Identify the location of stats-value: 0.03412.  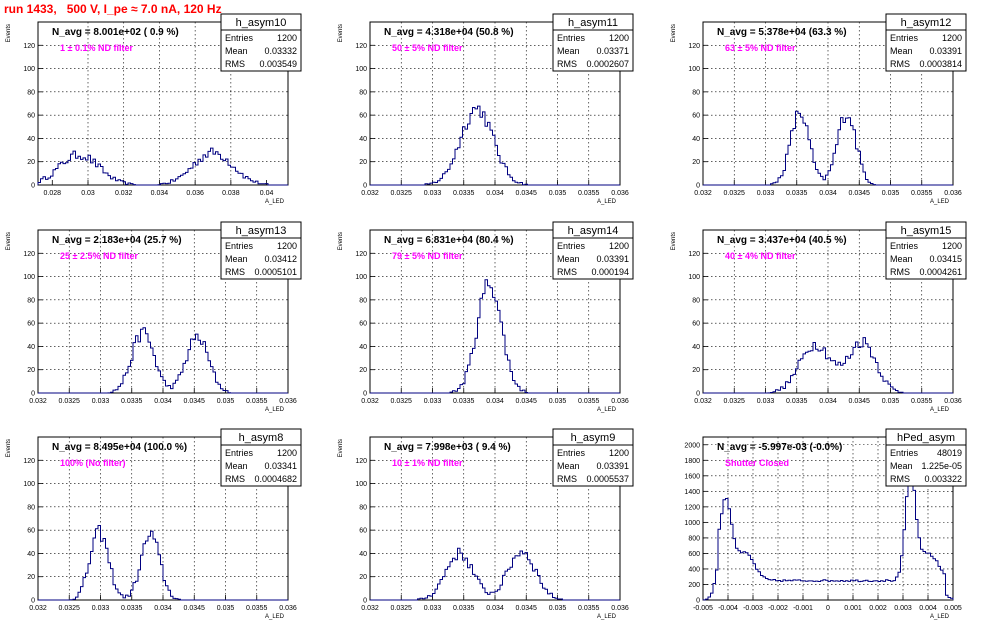
(280, 259).